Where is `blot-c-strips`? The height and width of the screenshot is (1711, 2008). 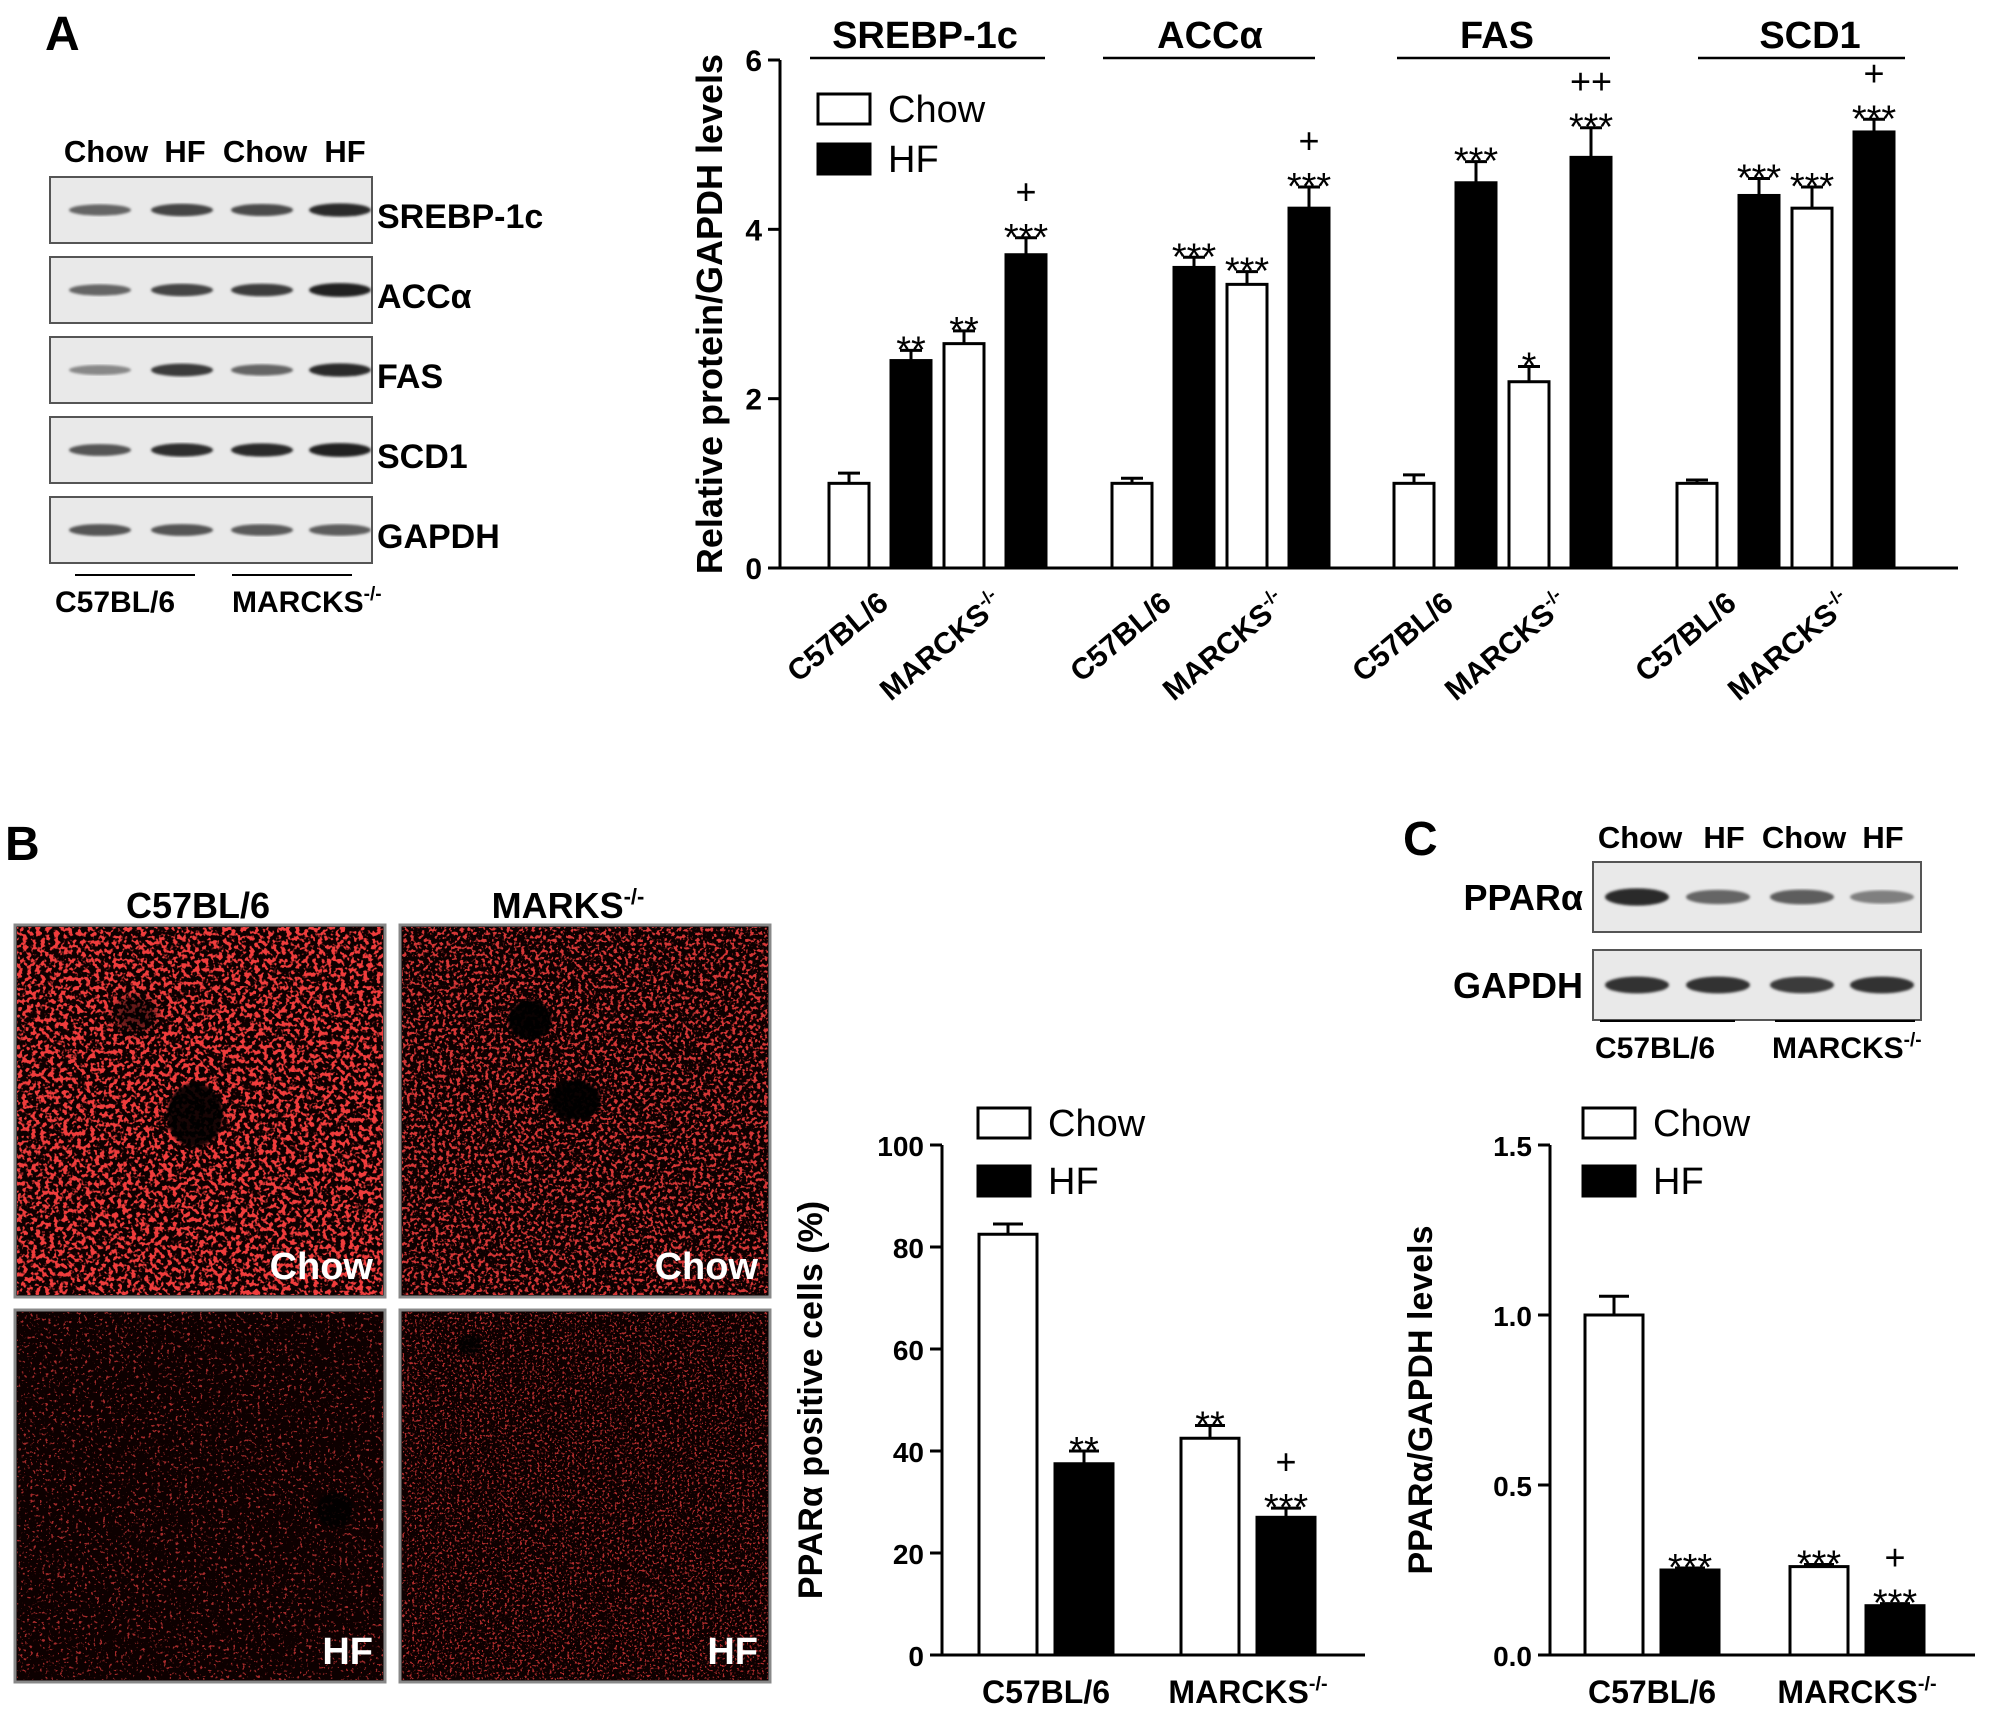
blot-c-strips is located at coordinates (1757, 941).